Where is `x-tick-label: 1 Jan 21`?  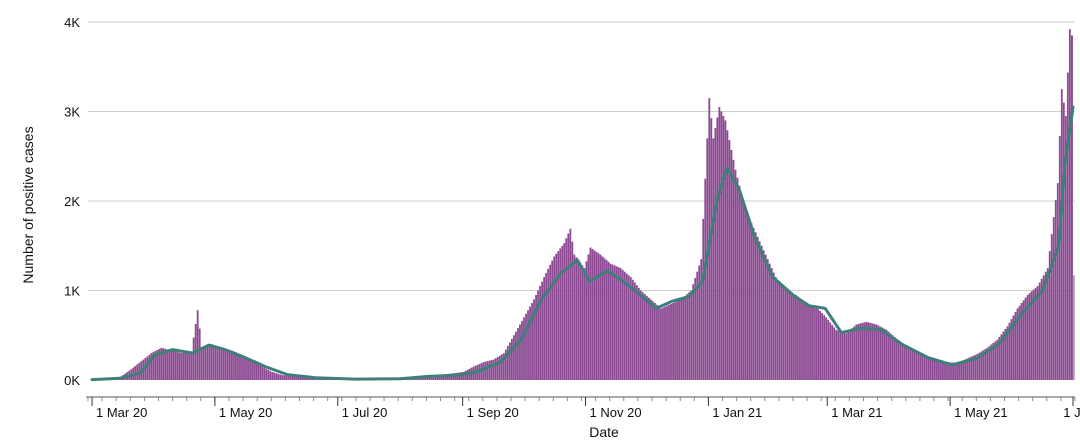 x-tick-label: 1 Jan 21 is located at coordinates (737, 412).